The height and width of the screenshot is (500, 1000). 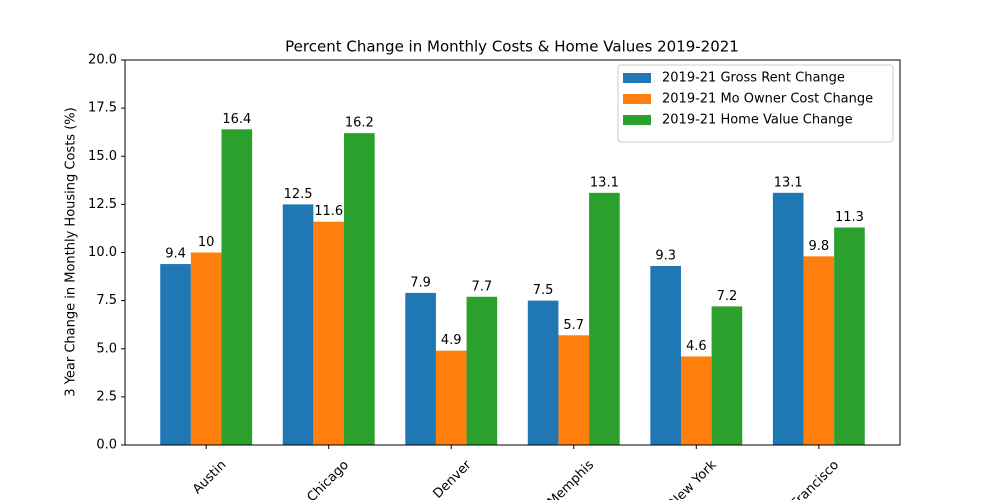 What do you see at coordinates (236, 119) in the screenshot?
I see `value-label: 16.4` at bounding box center [236, 119].